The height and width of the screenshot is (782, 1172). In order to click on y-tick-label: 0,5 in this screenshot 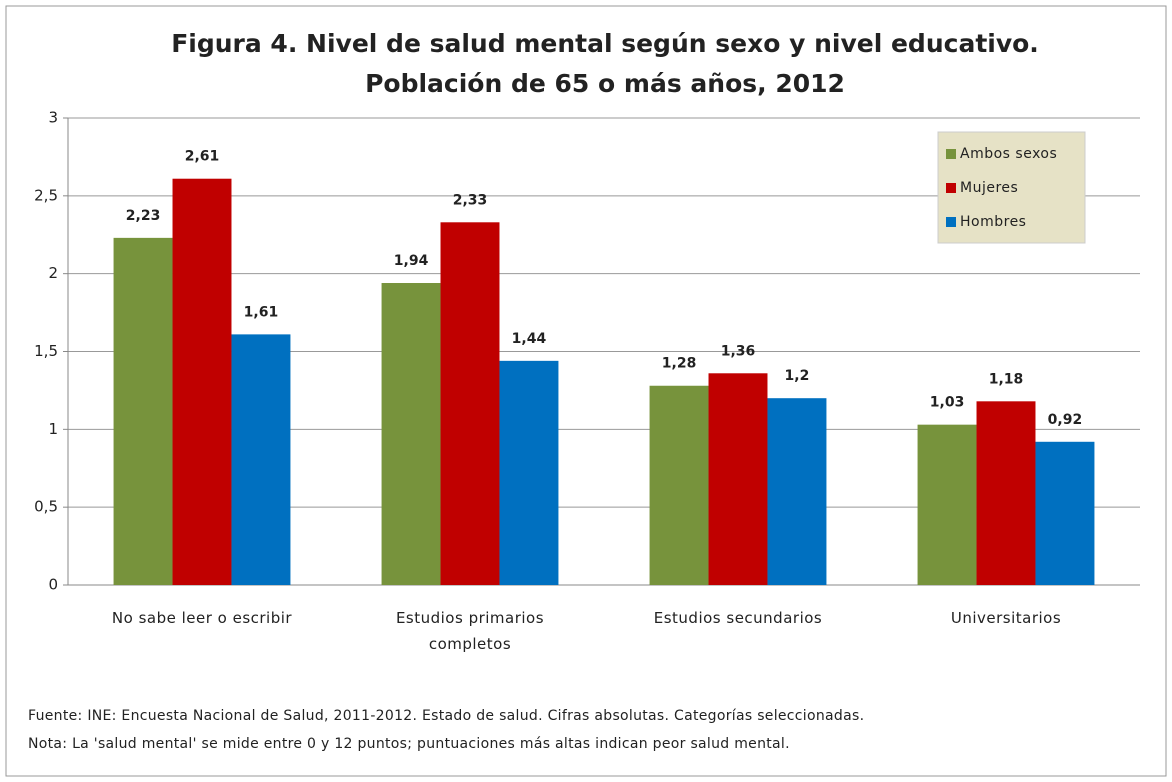, I will do `click(46, 507)`.